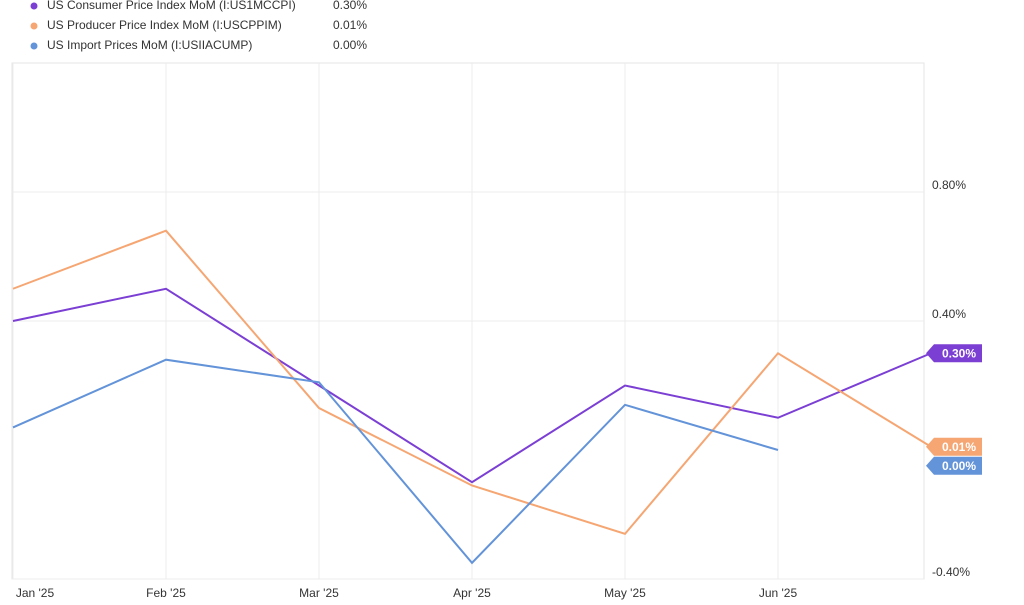 The height and width of the screenshot is (605, 1024). What do you see at coordinates (149, 45) in the screenshot?
I see `legend-label: US Import Prices MoM (I:USIIACUMP)` at bounding box center [149, 45].